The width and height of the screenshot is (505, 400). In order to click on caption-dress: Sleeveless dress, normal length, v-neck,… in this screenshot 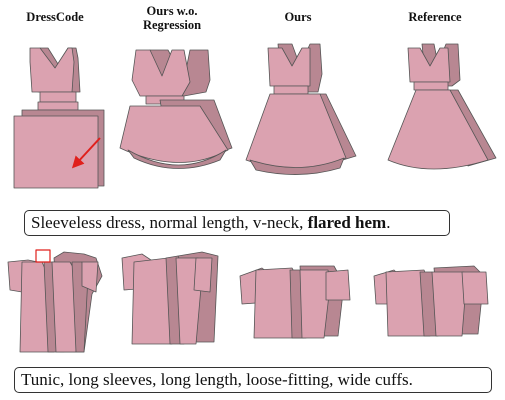, I will do `click(237, 223)`.